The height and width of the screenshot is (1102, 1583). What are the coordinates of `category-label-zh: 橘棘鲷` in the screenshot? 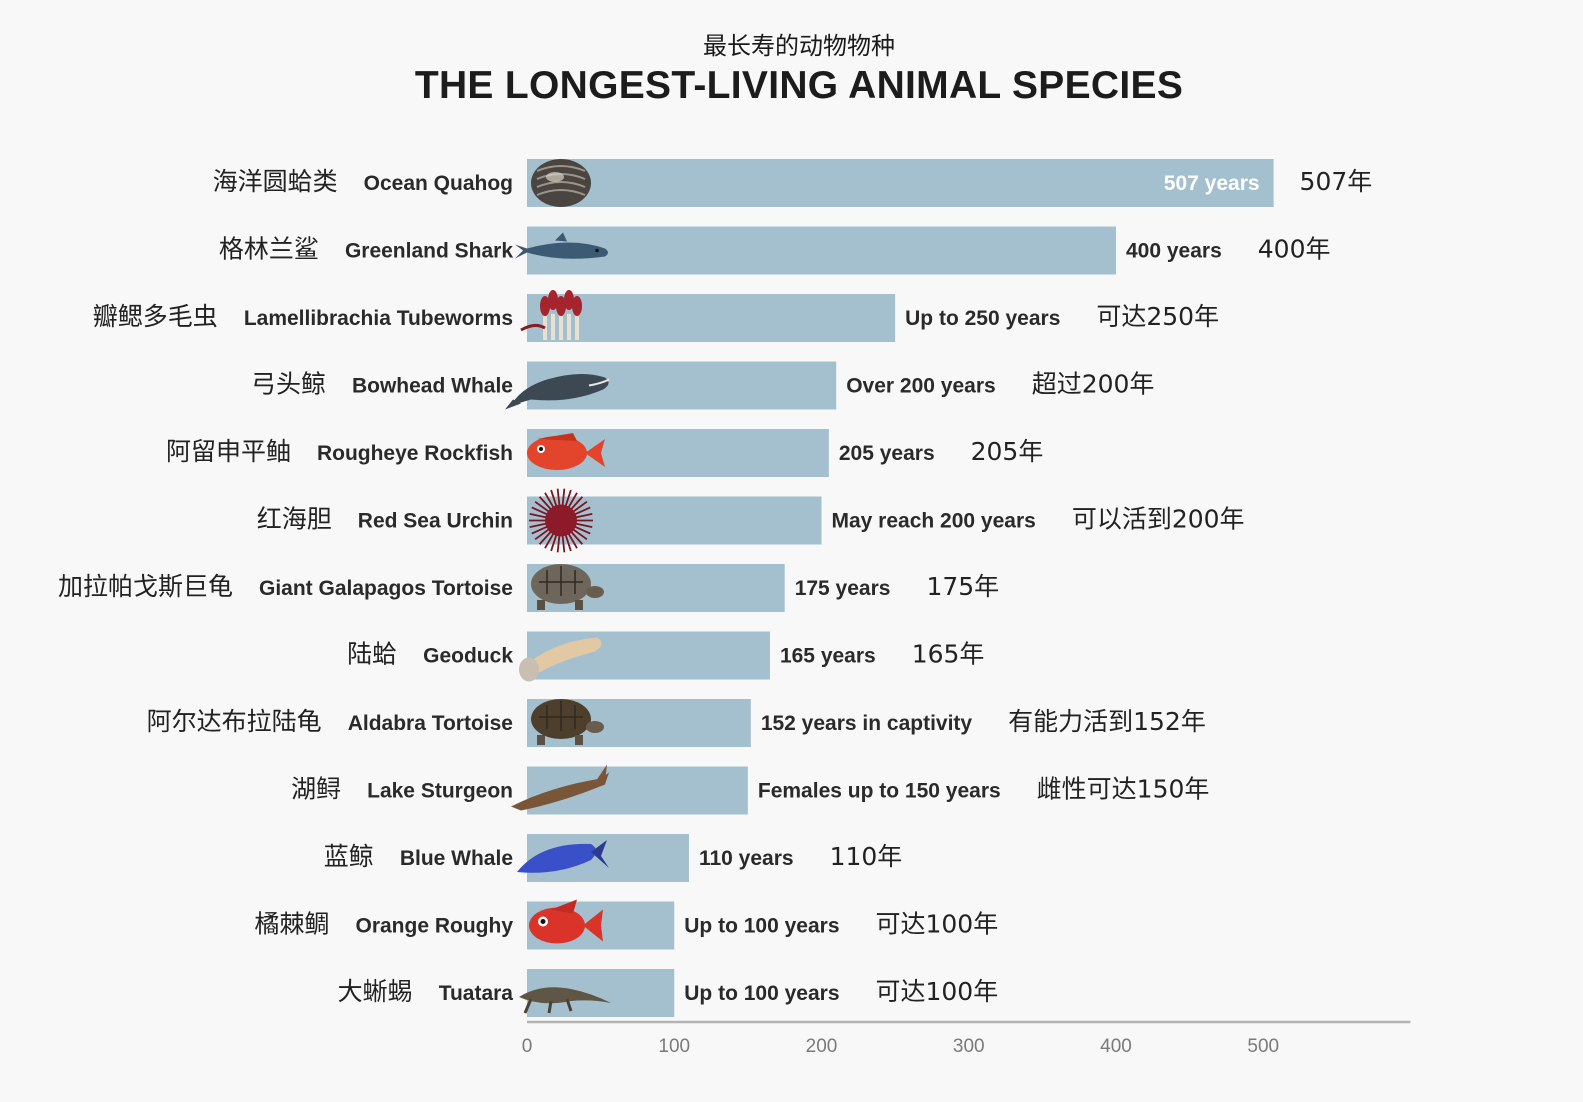 It's located at (291, 924).